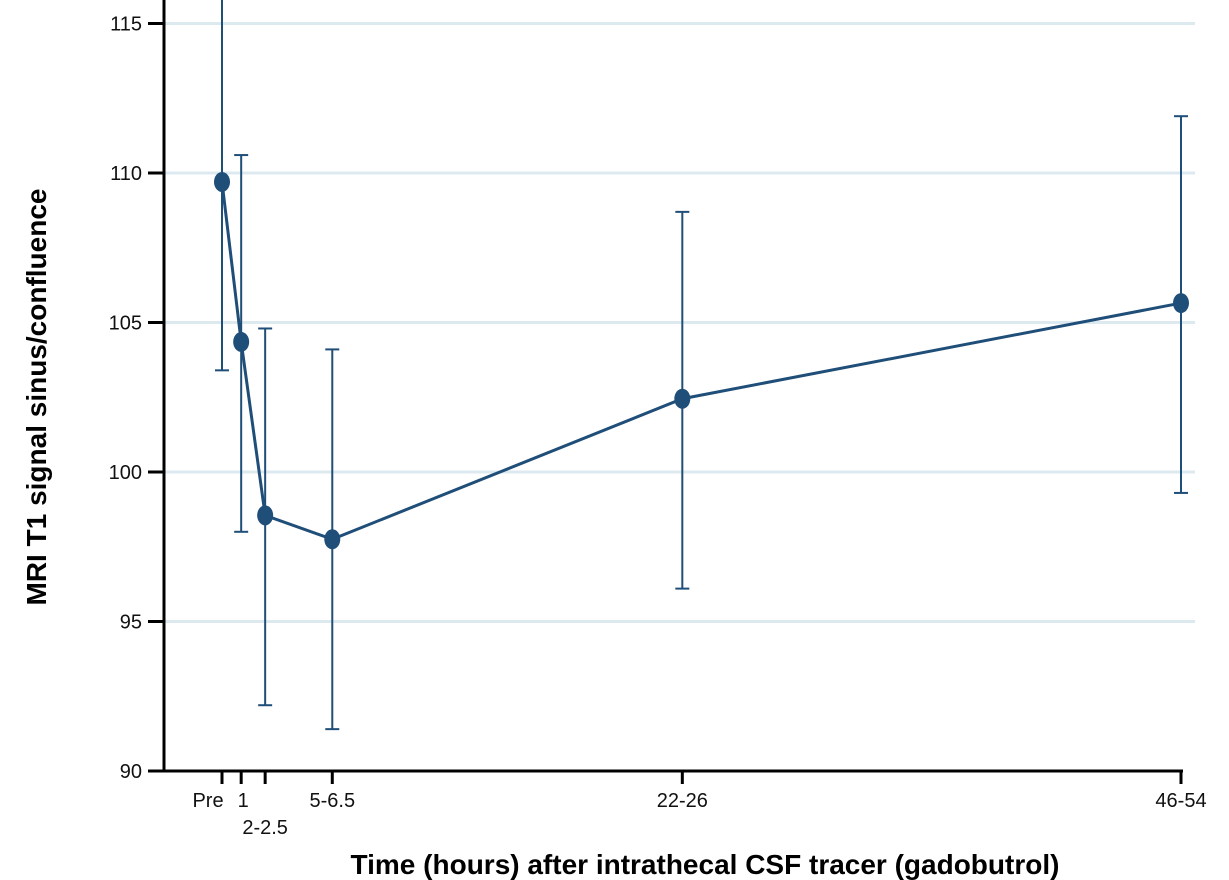  Describe the element at coordinates (682, 801) in the screenshot. I see `x-tick-label-4: 22-26` at that location.